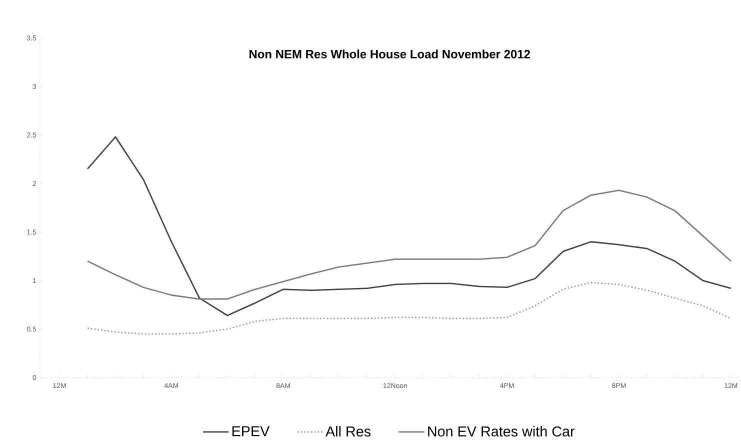 The width and height of the screenshot is (741, 443). Describe the element at coordinates (501, 431) in the screenshot. I see `legend-label: Non EV Rates with Car` at that location.